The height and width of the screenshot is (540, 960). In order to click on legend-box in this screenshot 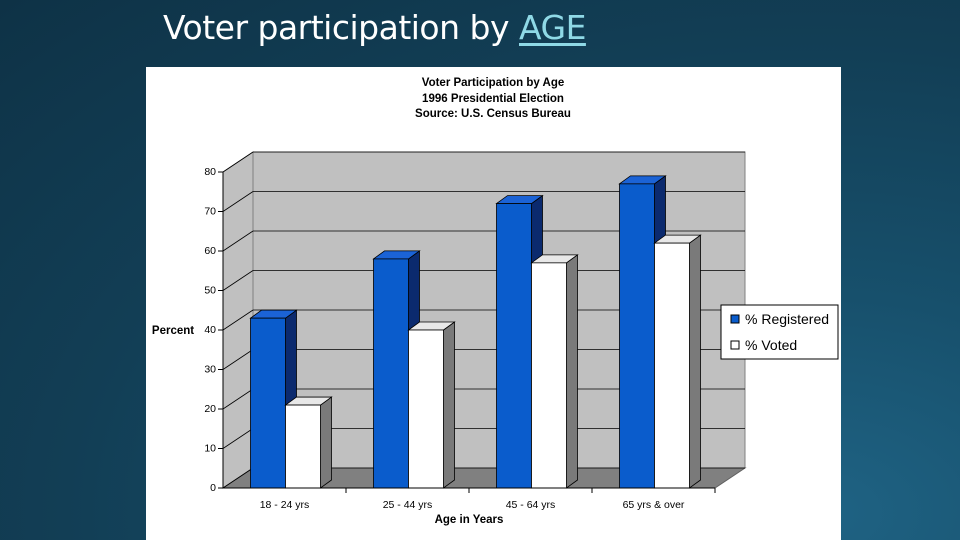, I will do `click(779, 332)`.